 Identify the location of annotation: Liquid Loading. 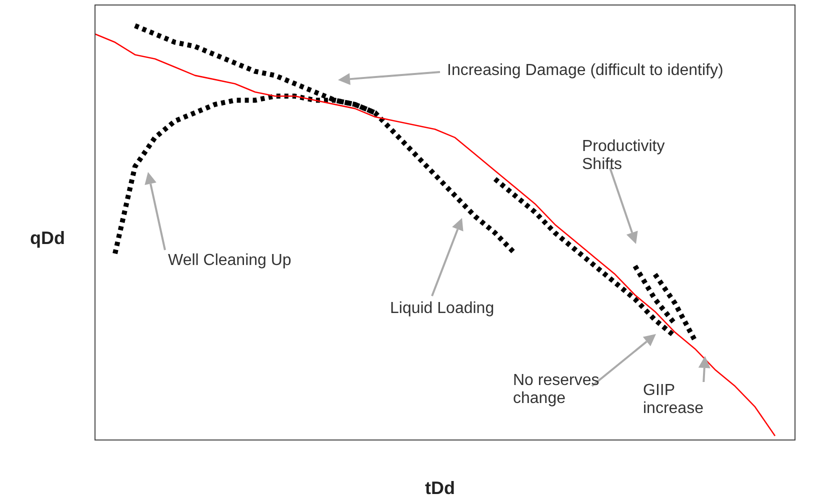
(442, 309).